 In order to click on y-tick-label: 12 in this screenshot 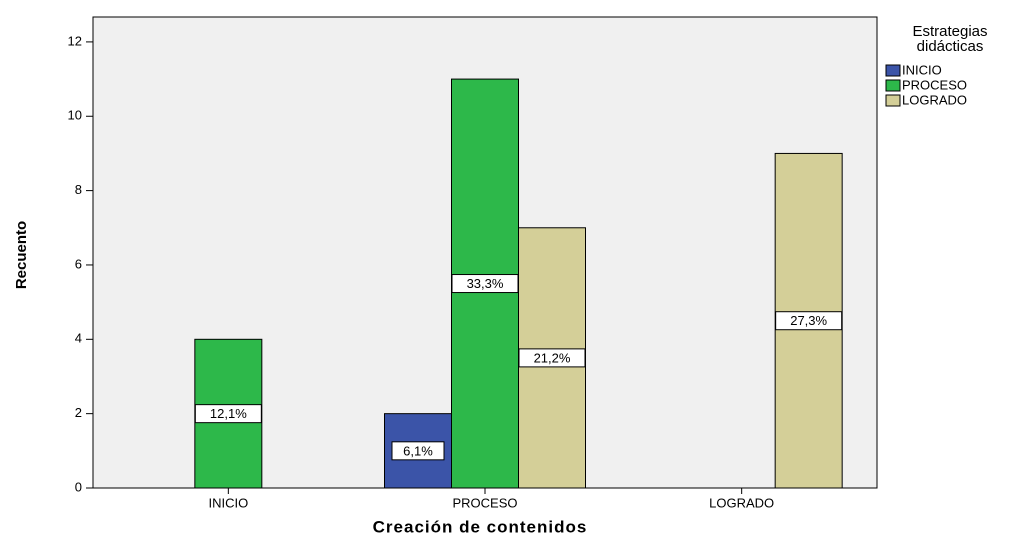, I will do `click(75, 40)`.